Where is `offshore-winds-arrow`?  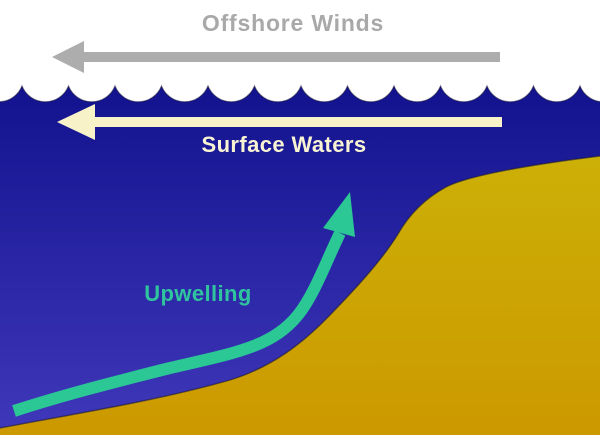 offshore-winds-arrow is located at coordinates (276, 57).